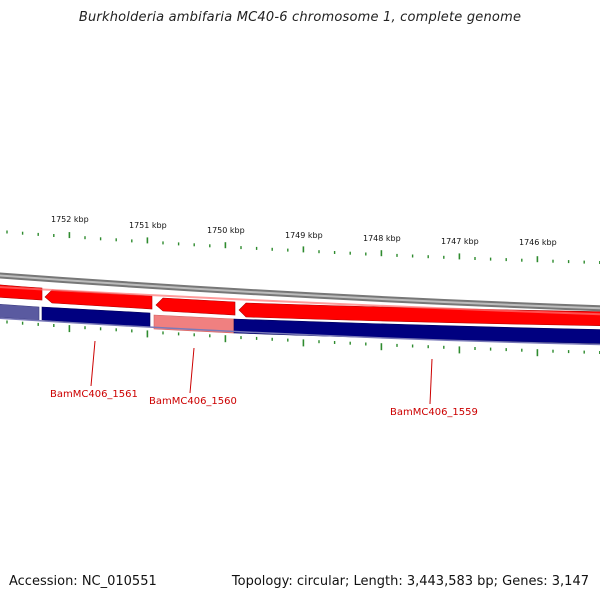 The image size is (600, 600). Describe the element at coordinates (460, 241) in the screenshot. I see `ruler-label-1747: 1747 kbp` at that location.